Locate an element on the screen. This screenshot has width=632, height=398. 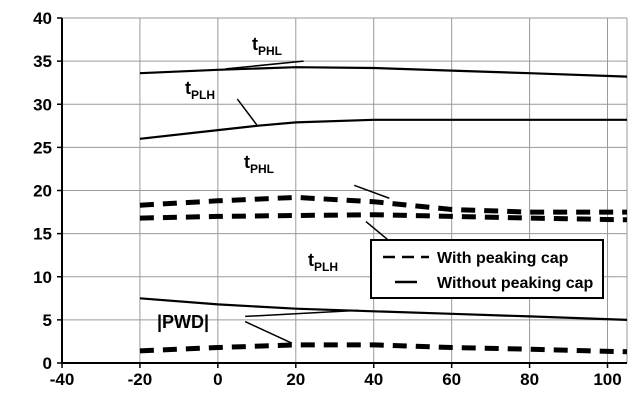
x-tick-label-3: 20 is located at coordinates (295, 379).